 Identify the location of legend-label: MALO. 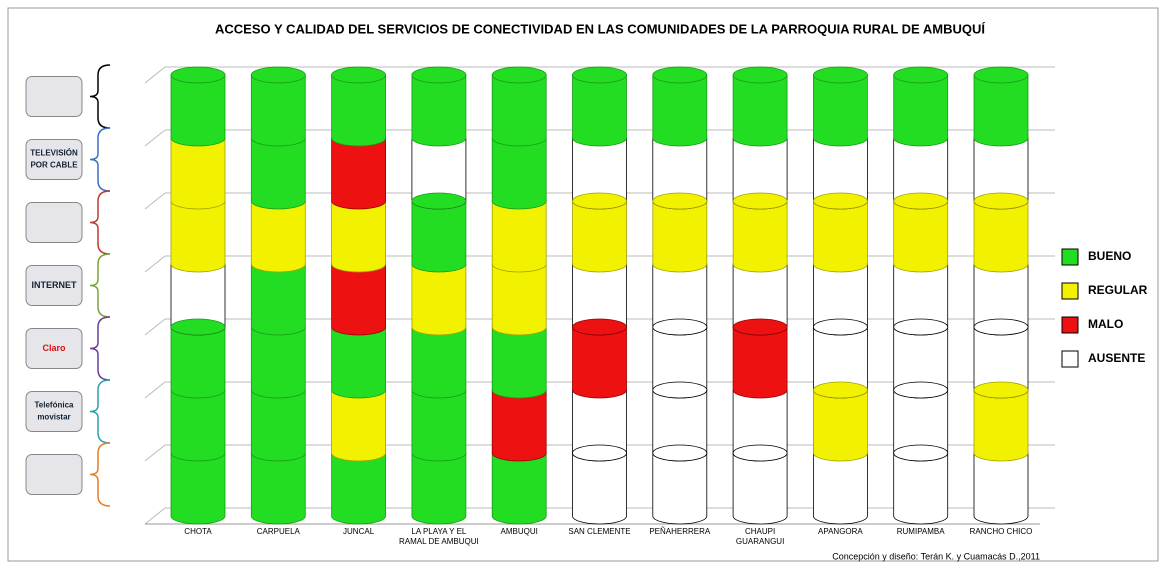
(1105, 324).